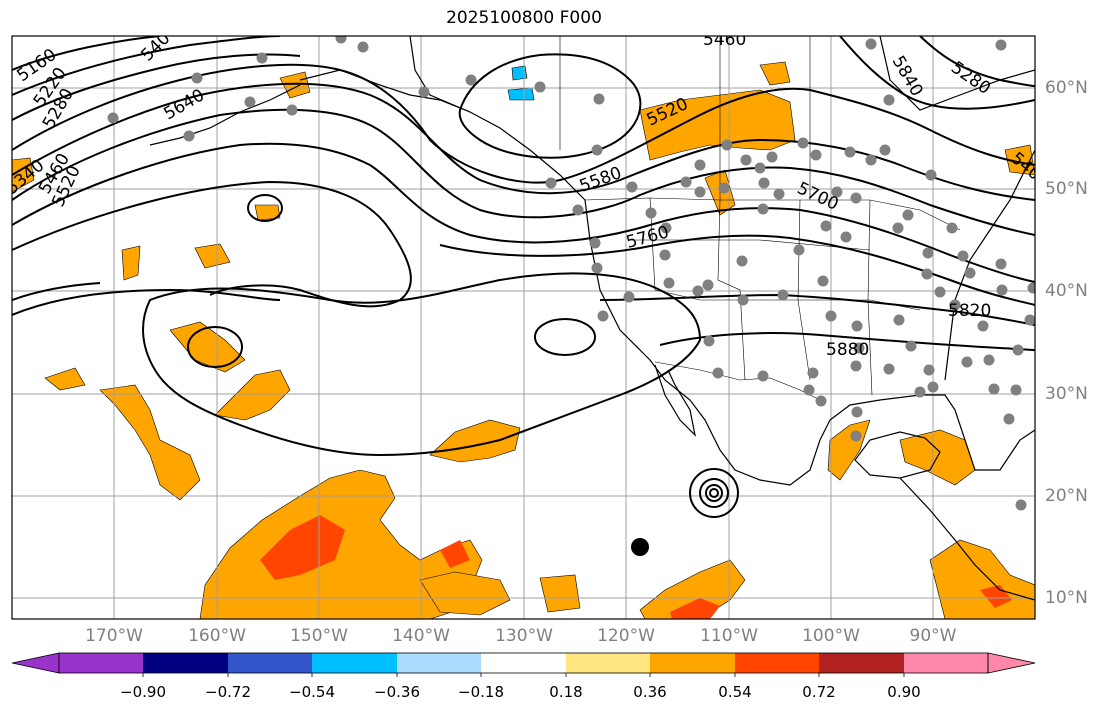  What do you see at coordinates (217, 636) in the screenshot?
I see `lon-tick-label: 160°W` at bounding box center [217, 636].